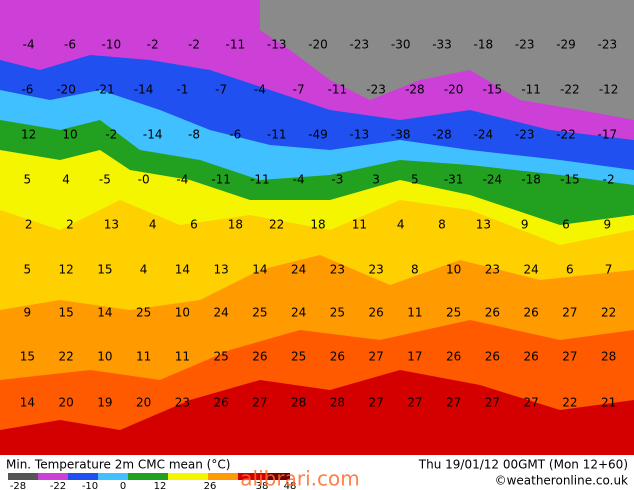 Image resolution: width=634 pixels, height=490 pixels. Describe the element at coordinates (29, 225) in the screenshot. I see `temperature-label: 2` at that location.